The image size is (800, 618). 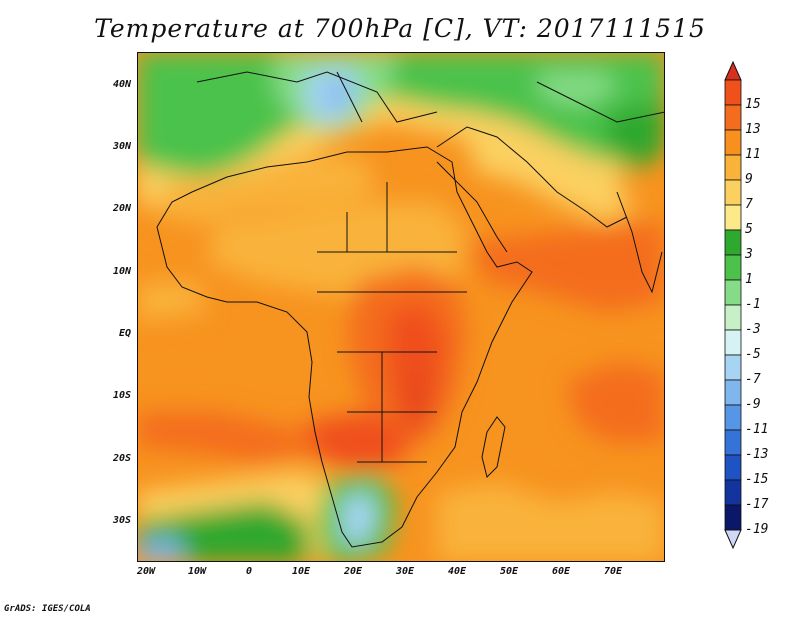 I want to click on colorbar, so click(x=733, y=305).